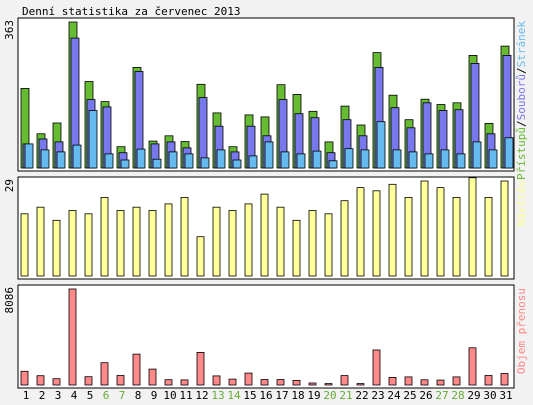 This screenshot has height=405, width=533. I want to click on x-tick-day-28: 28, so click(457, 395).